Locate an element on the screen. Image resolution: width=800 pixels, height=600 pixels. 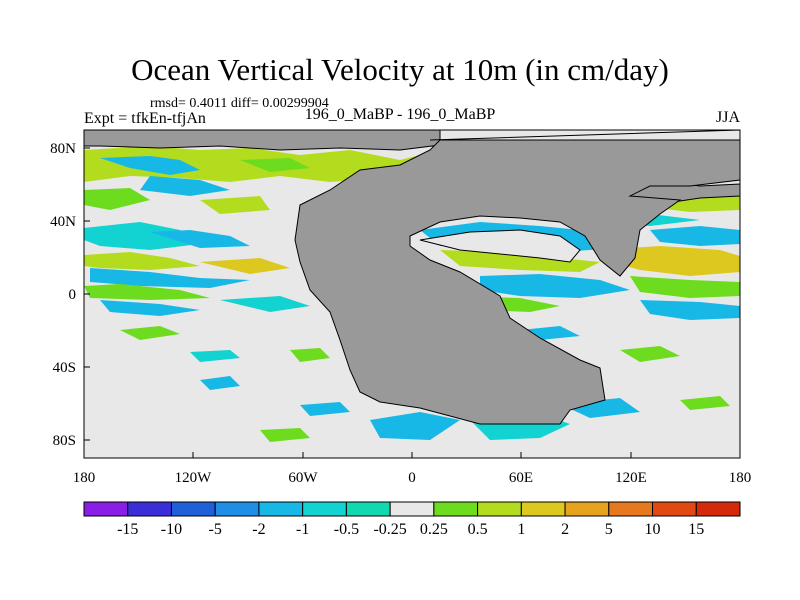
lat-tick-label: 40N is located at coordinates (63, 222).